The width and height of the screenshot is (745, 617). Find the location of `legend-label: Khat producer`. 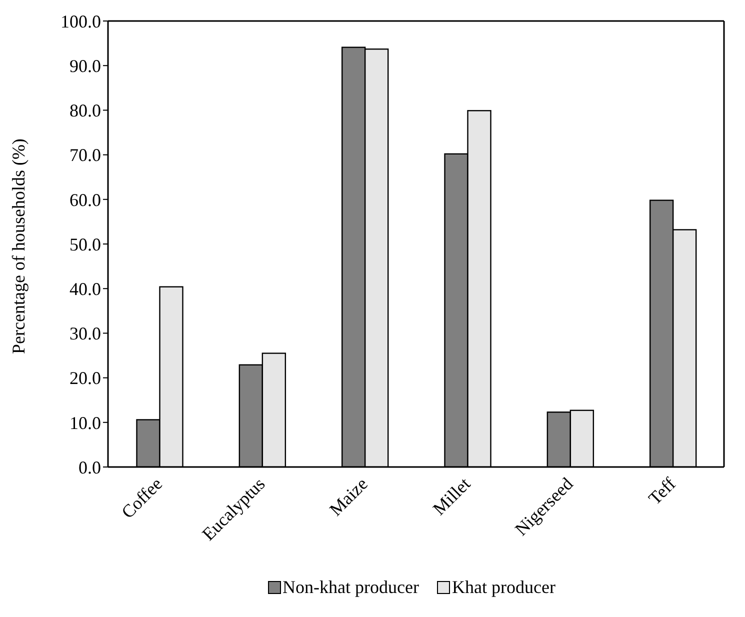

legend-label: Khat producer is located at coordinates (503, 587).